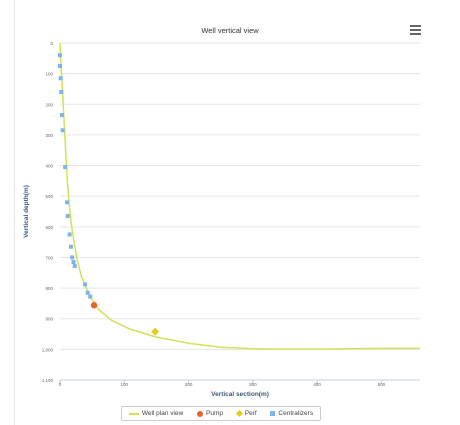 Image resolution: width=460 pixels, height=425 pixels. Describe the element at coordinates (317, 384) in the screenshot. I see `x-tick-label: 400` at that location.